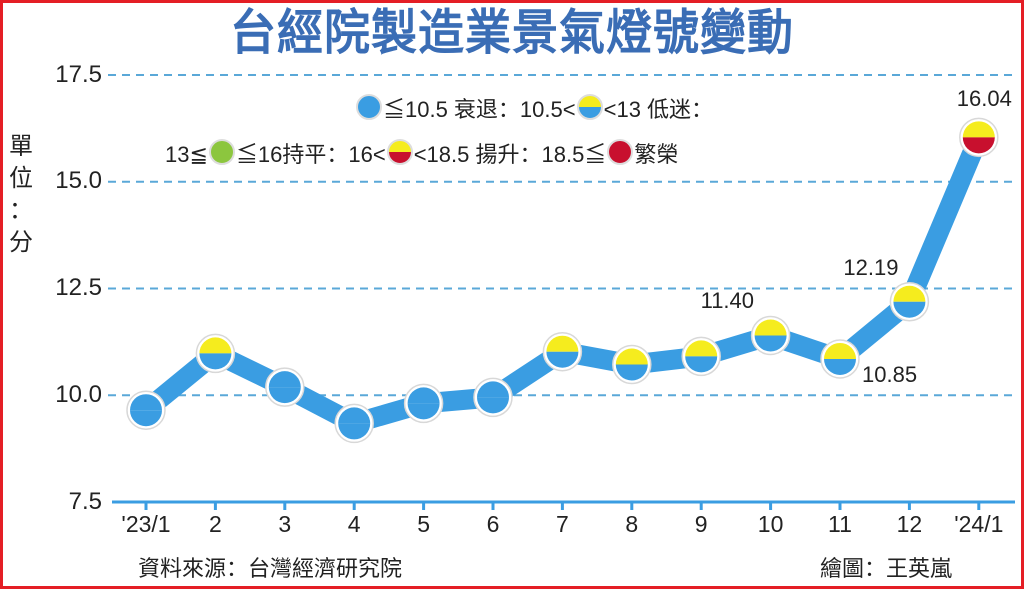  Describe the element at coordinates (979, 137) in the screenshot. I see `yellow-red-signal-marker` at that location.